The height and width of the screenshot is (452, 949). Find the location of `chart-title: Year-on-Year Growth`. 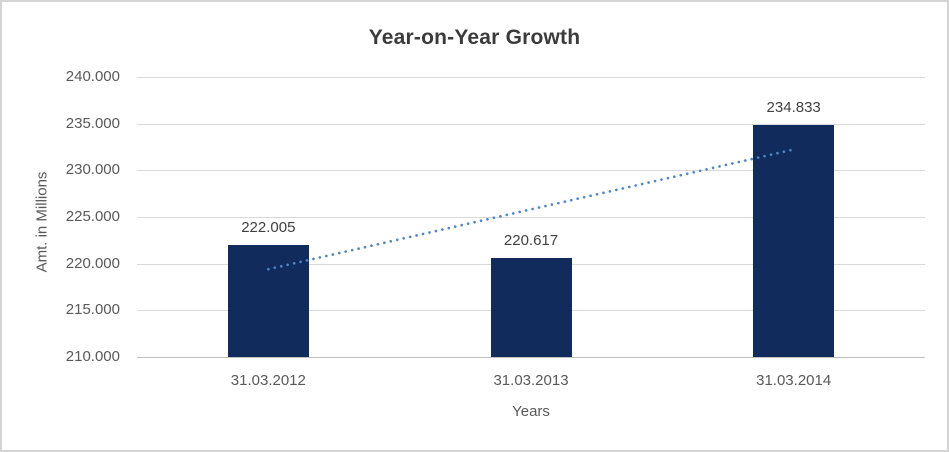

chart-title: Year-on-Year Growth is located at coordinates (474, 37).